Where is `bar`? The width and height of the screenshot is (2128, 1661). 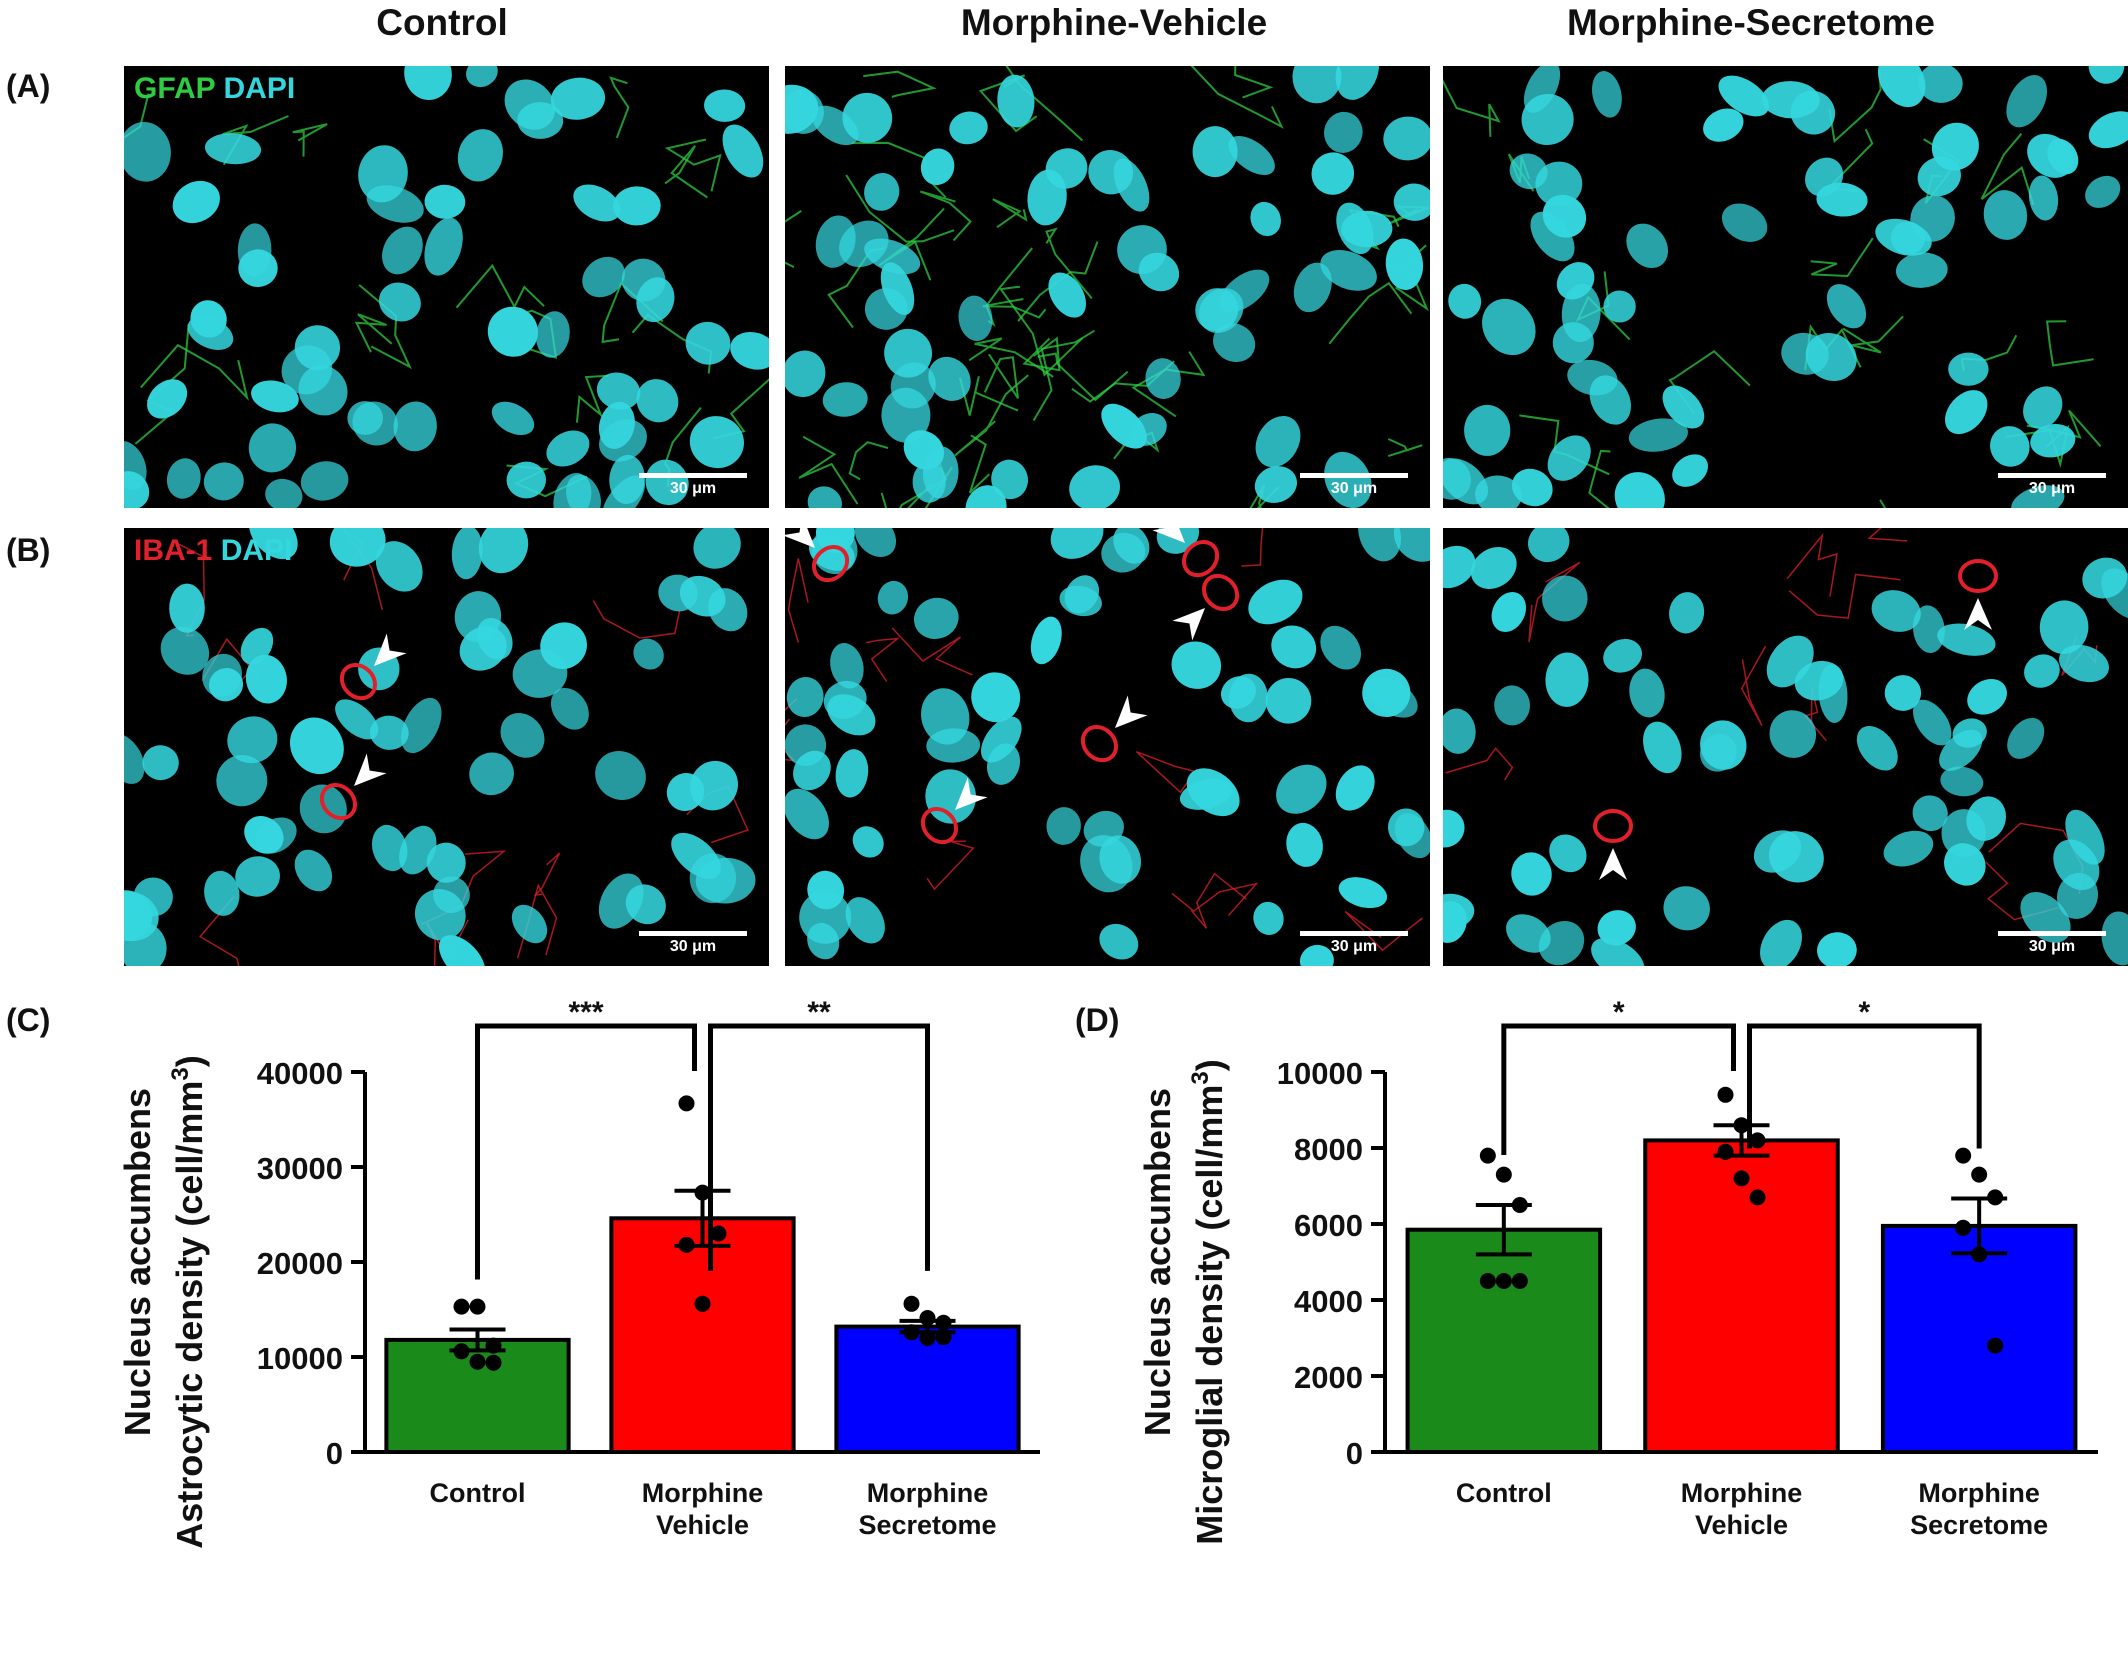
bar is located at coordinates (1979, 1338).